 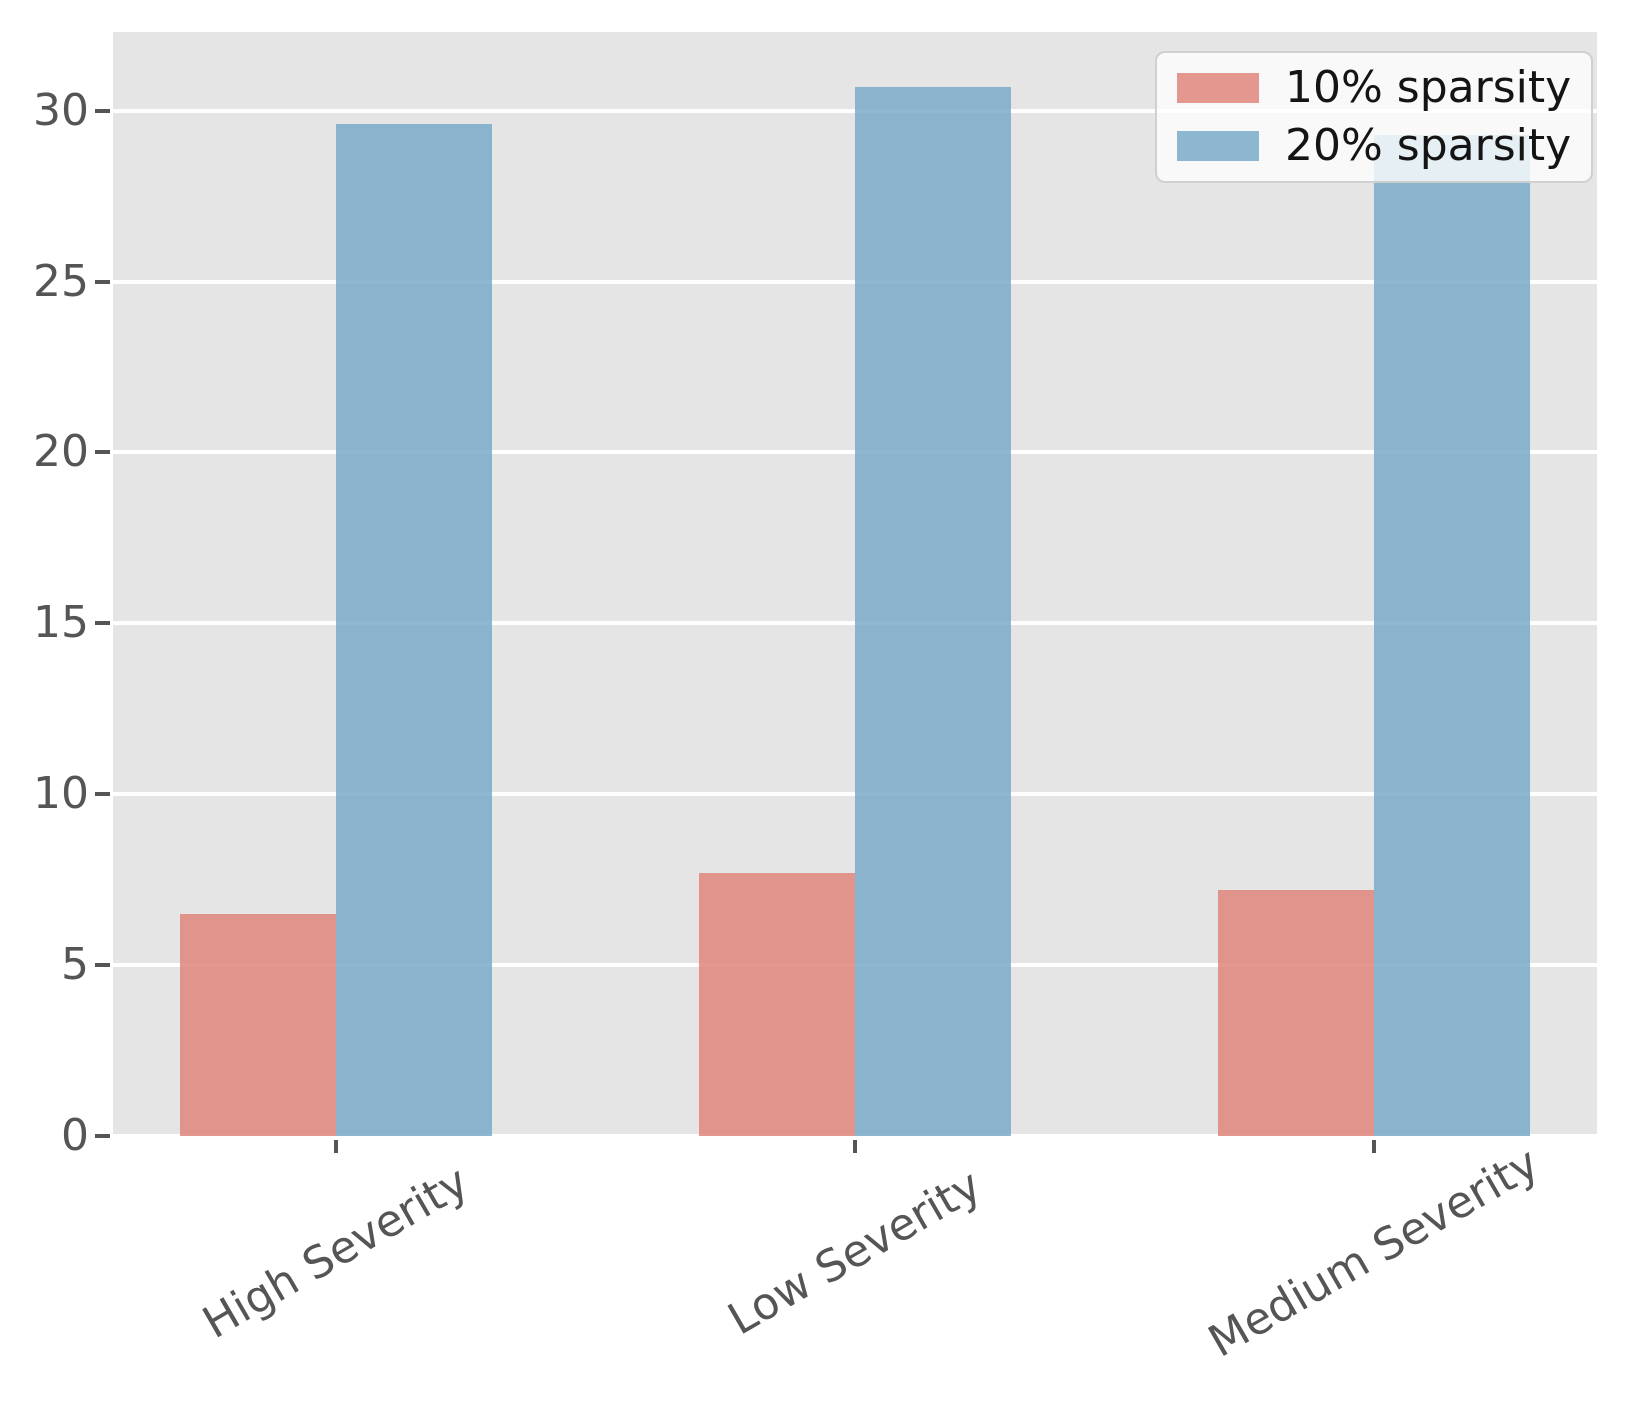 What do you see at coordinates (1218, 88) in the screenshot?
I see `legend-swatch-10-sparsity` at bounding box center [1218, 88].